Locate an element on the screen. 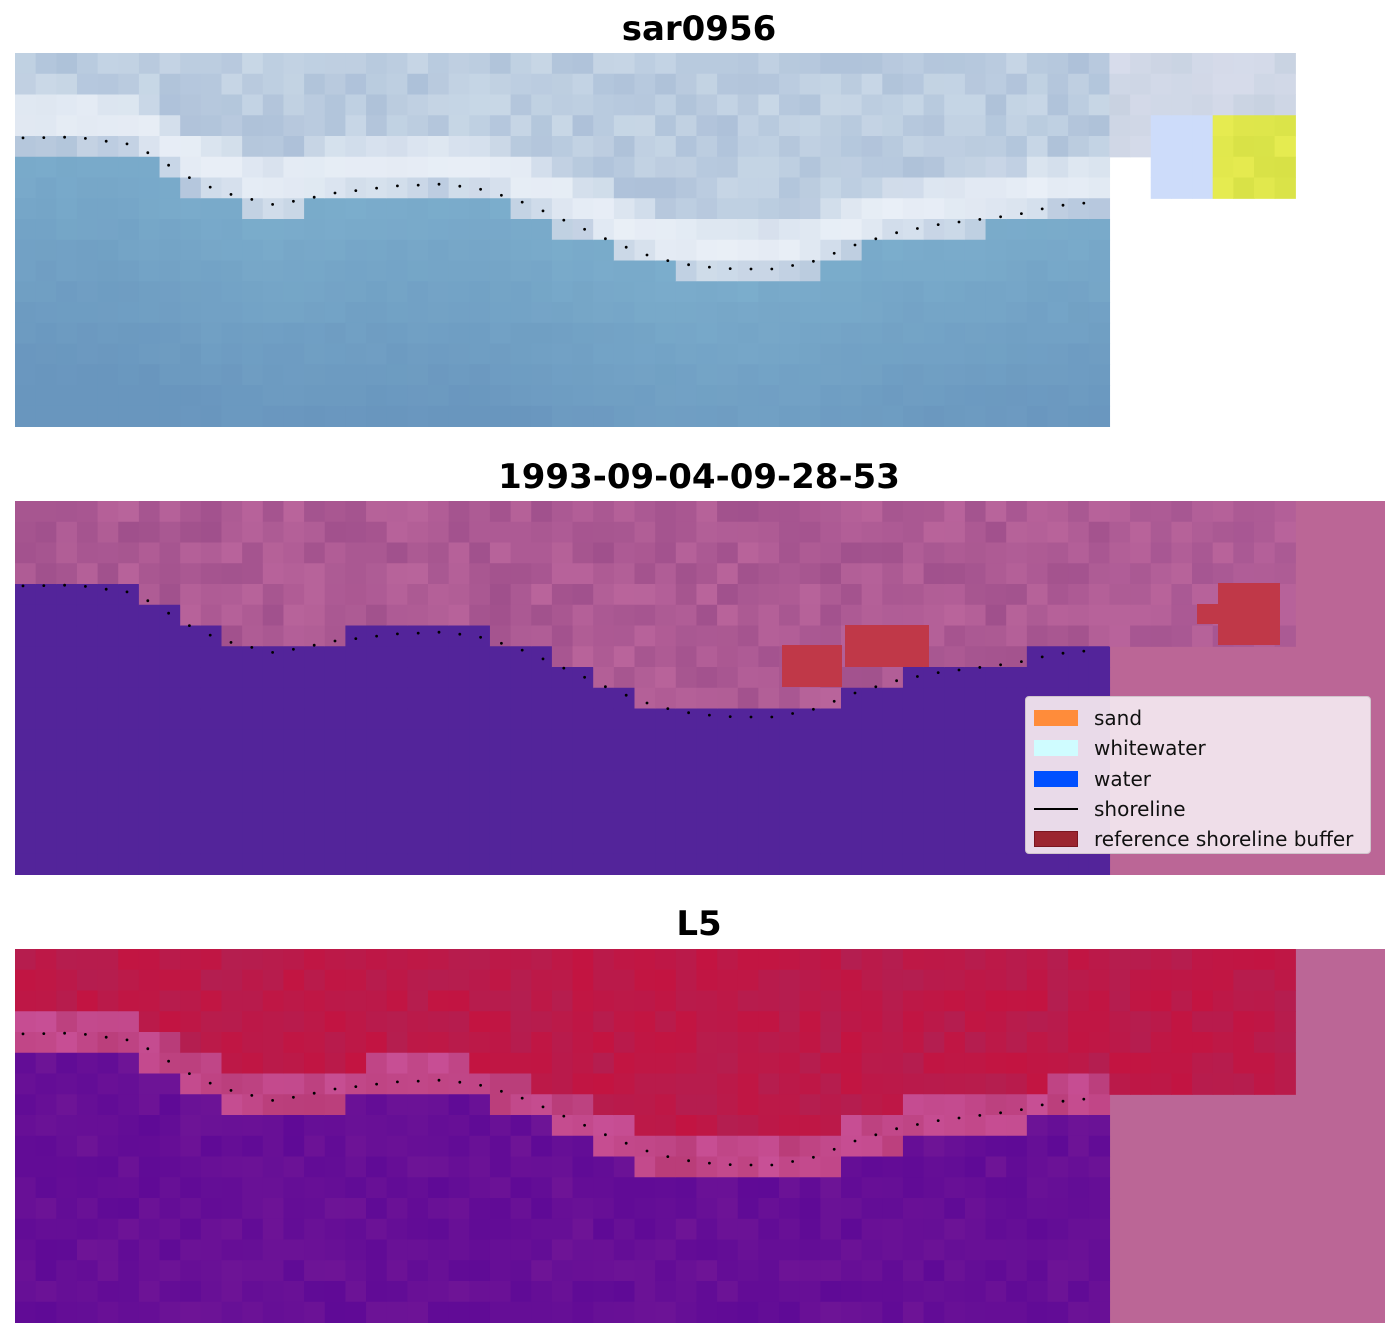 Image resolution: width=1398 pixels, height=1337 pixels. legend-item-whitewater: whitewater is located at coordinates (1198, 748).